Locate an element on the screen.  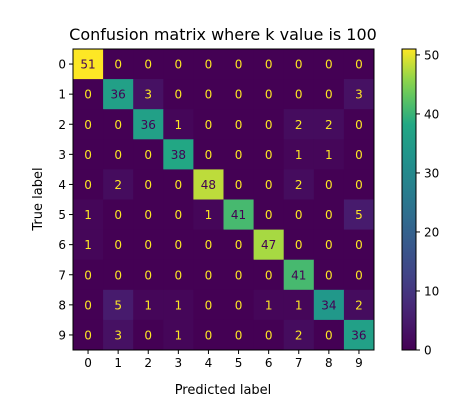
y-tick-label: 1 is located at coordinates (62, 95).